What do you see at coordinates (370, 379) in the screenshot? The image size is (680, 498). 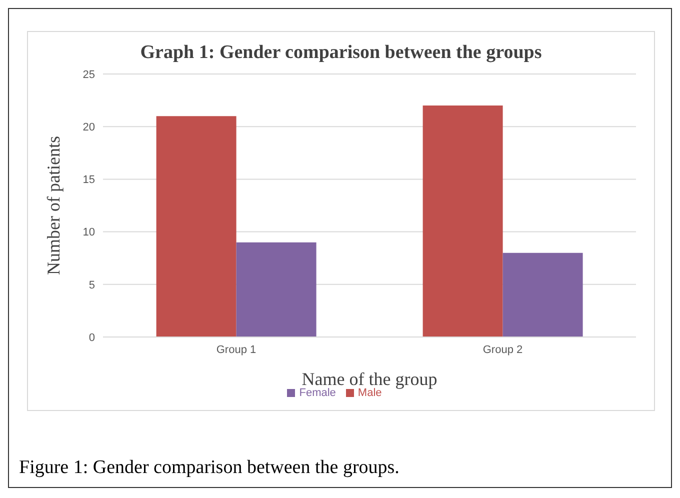 I see `x-axis-title: Name of the group` at bounding box center [370, 379].